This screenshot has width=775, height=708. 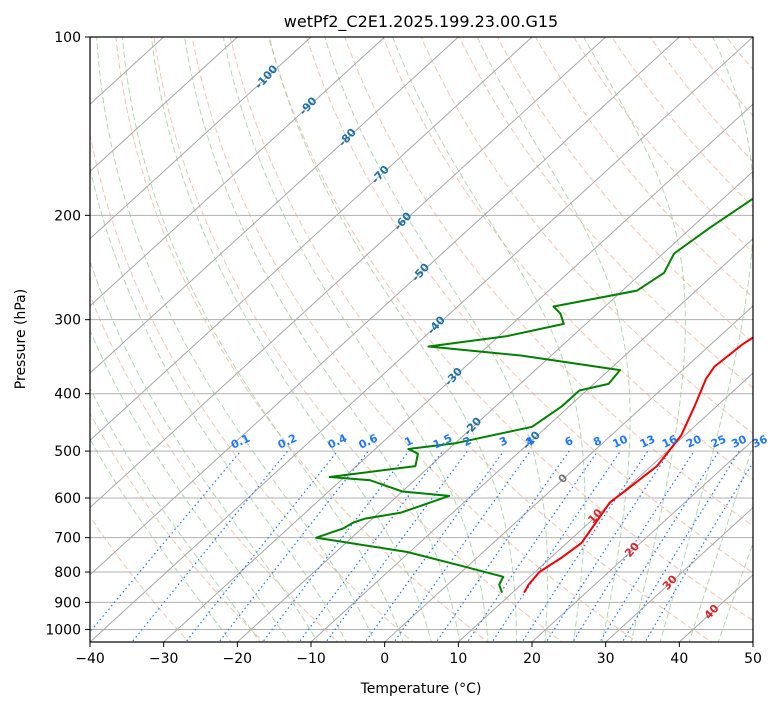 What do you see at coordinates (63, 630) in the screenshot?
I see `y-tick-label: 1000` at bounding box center [63, 630].